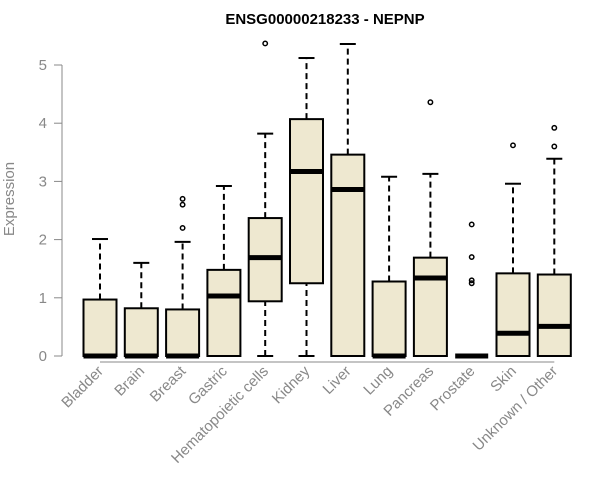 This screenshot has width=600, height=500. I want to click on x-tick-label: Bladder, so click(82, 387).